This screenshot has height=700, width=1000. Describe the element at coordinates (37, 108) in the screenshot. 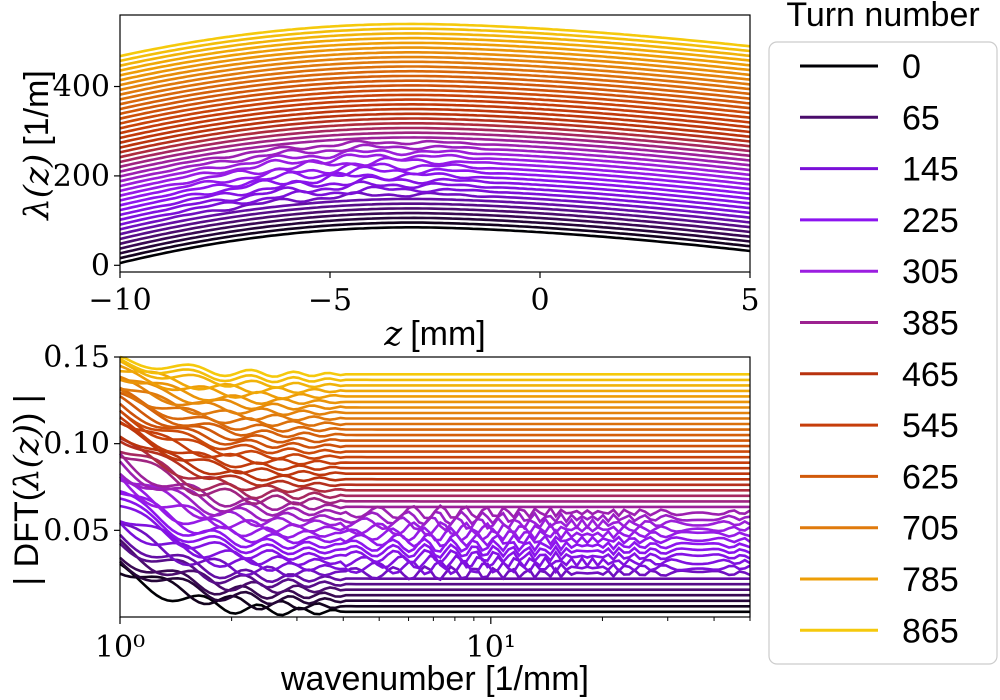

I see `top-ylabel-unit: [1/m]` at that location.